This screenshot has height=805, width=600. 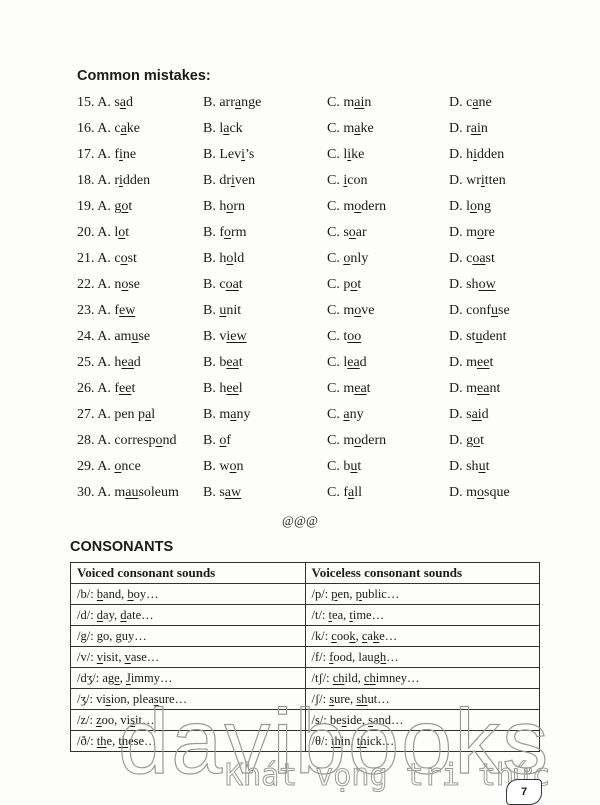 I want to click on text: se, so click(x=144, y=336).